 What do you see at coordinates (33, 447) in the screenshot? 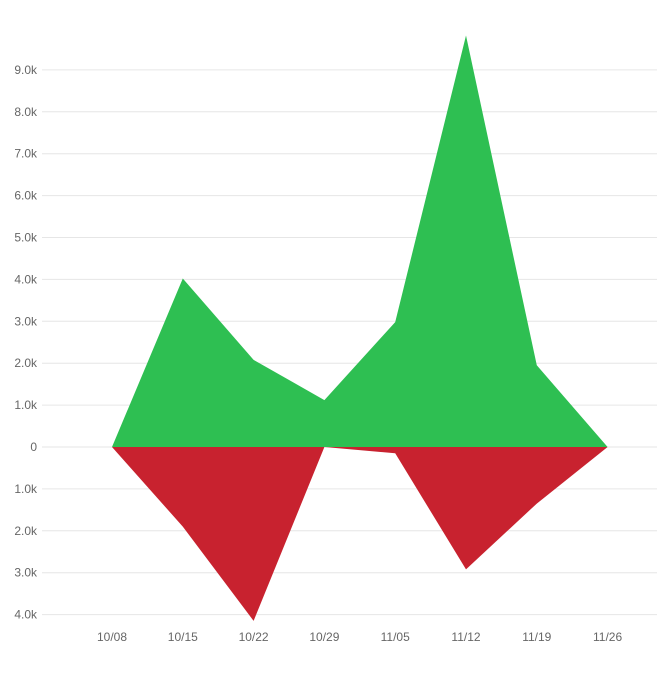
I see `y-tick-label: 0` at bounding box center [33, 447].